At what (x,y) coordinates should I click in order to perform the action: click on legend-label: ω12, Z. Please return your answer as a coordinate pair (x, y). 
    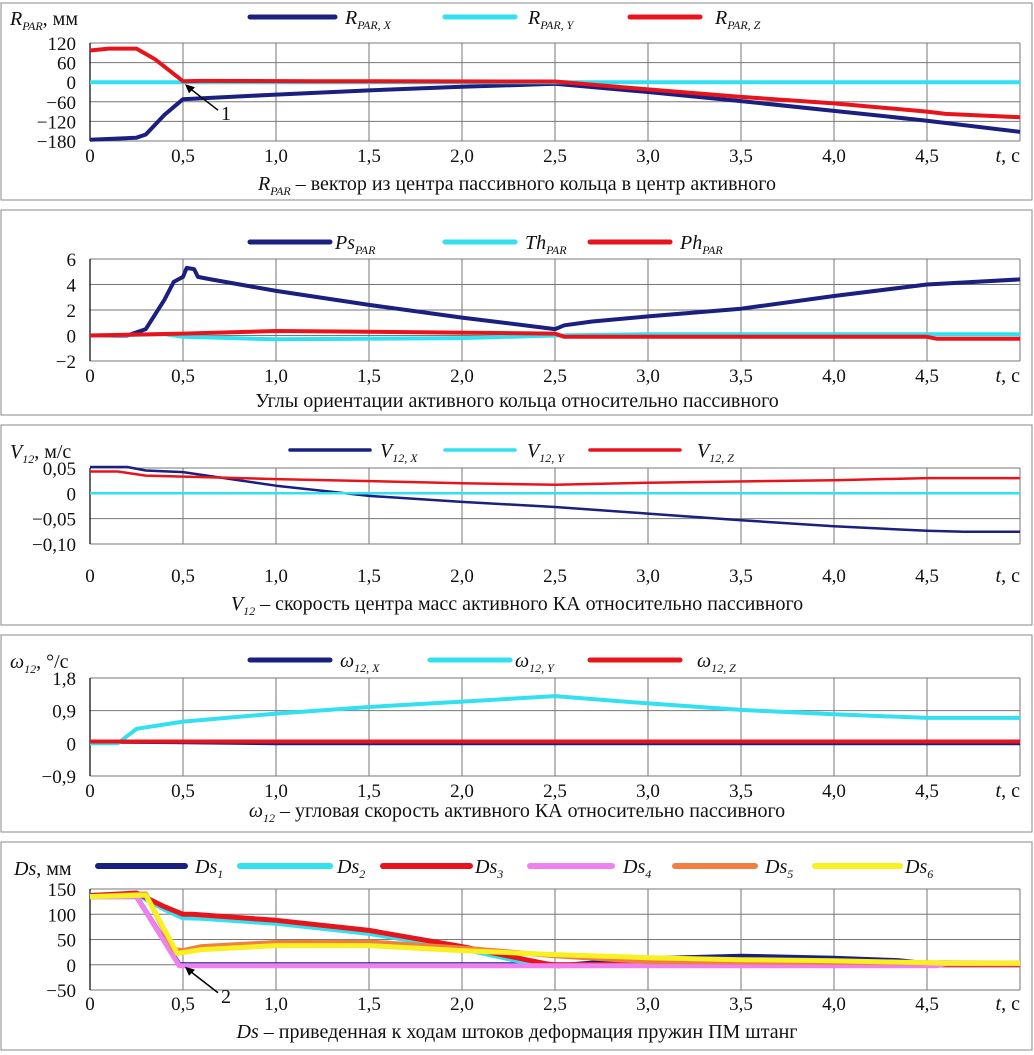
    Looking at the image, I should click on (716, 662).